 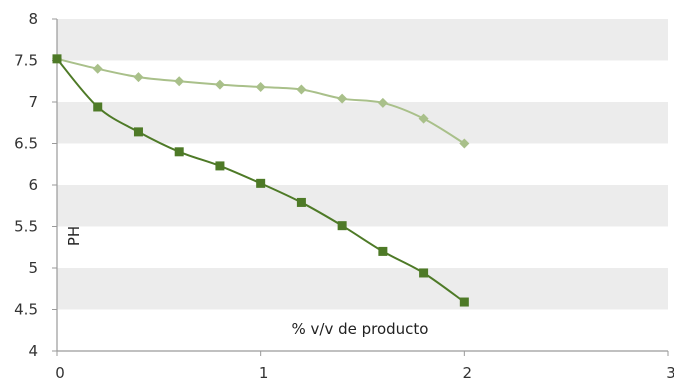 What do you see at coordinates (74, 236) in the screenshot?
I see `y-axis-title: PH` at bounding box center [74, 236].